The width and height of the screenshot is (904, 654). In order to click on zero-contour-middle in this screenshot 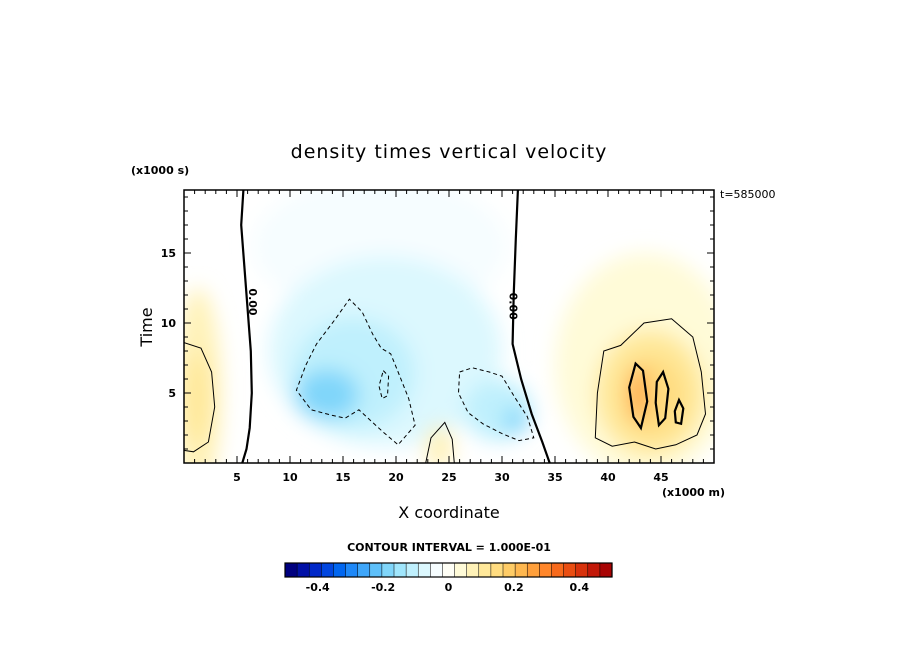, I will do `click(531, 326)`.